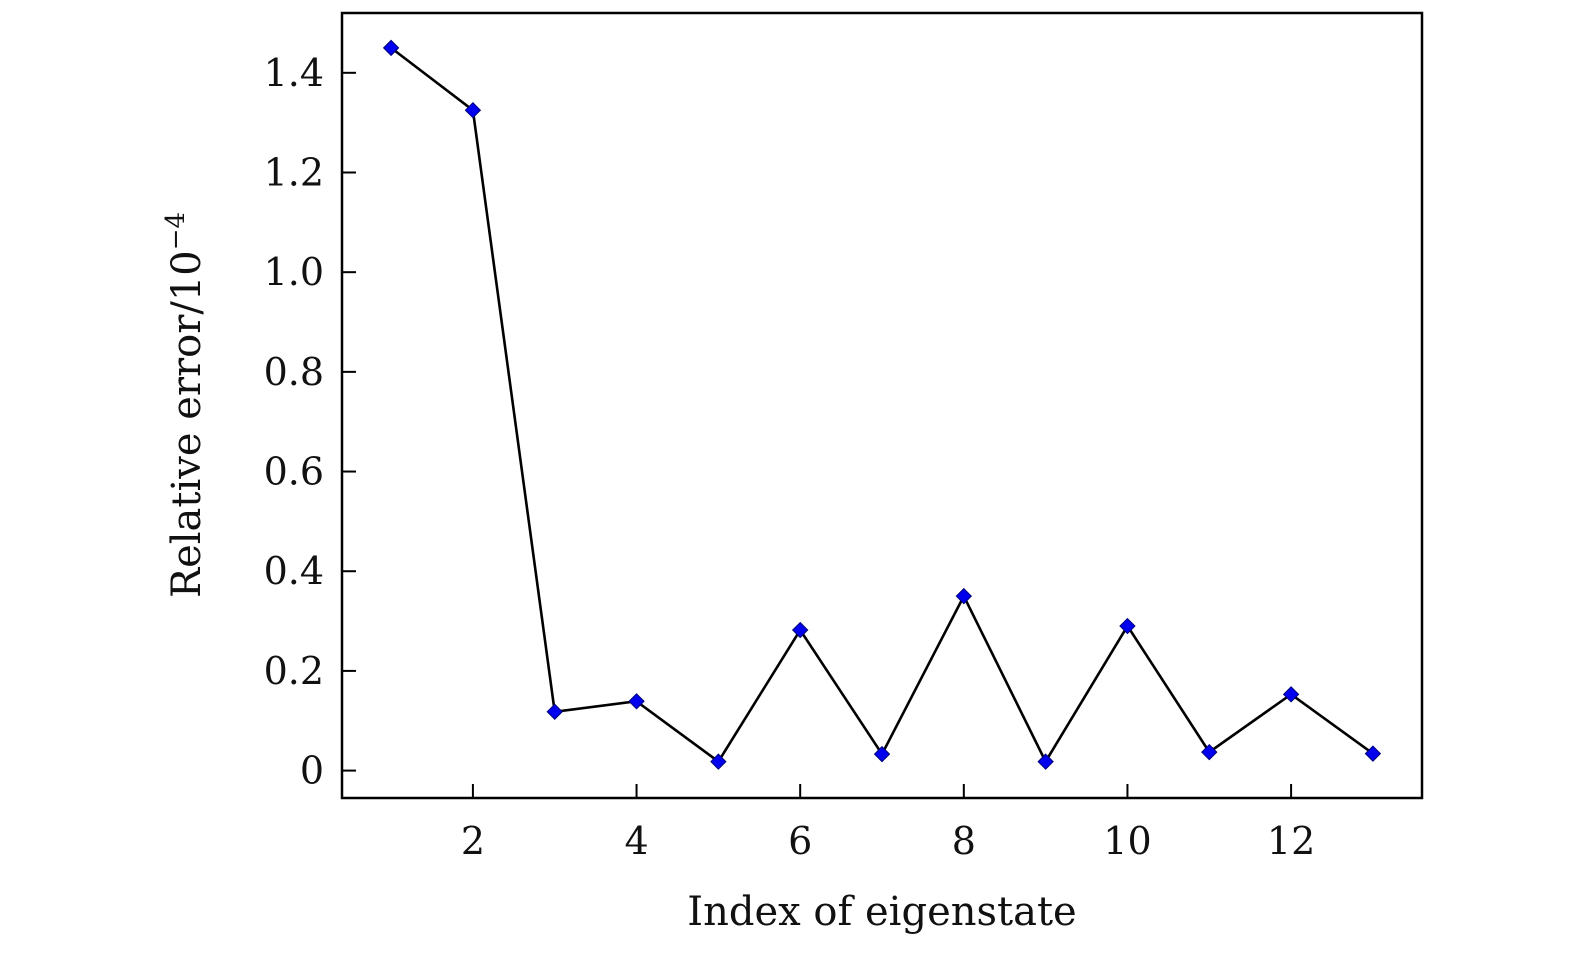  What do you see at coordinates (294, 73) in the screenshot?
I see `y-tick-label: 1.4` at bounding box center [294, 73].